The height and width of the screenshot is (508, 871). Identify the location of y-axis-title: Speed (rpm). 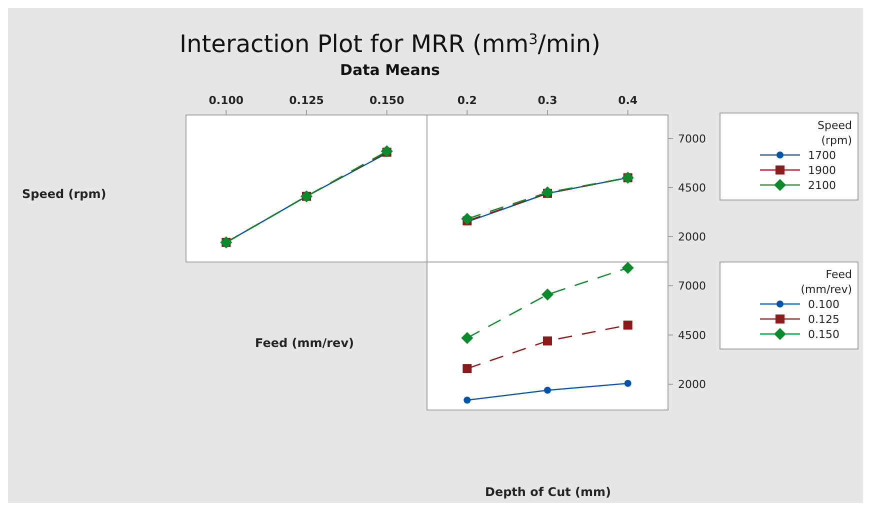
(64, 194).